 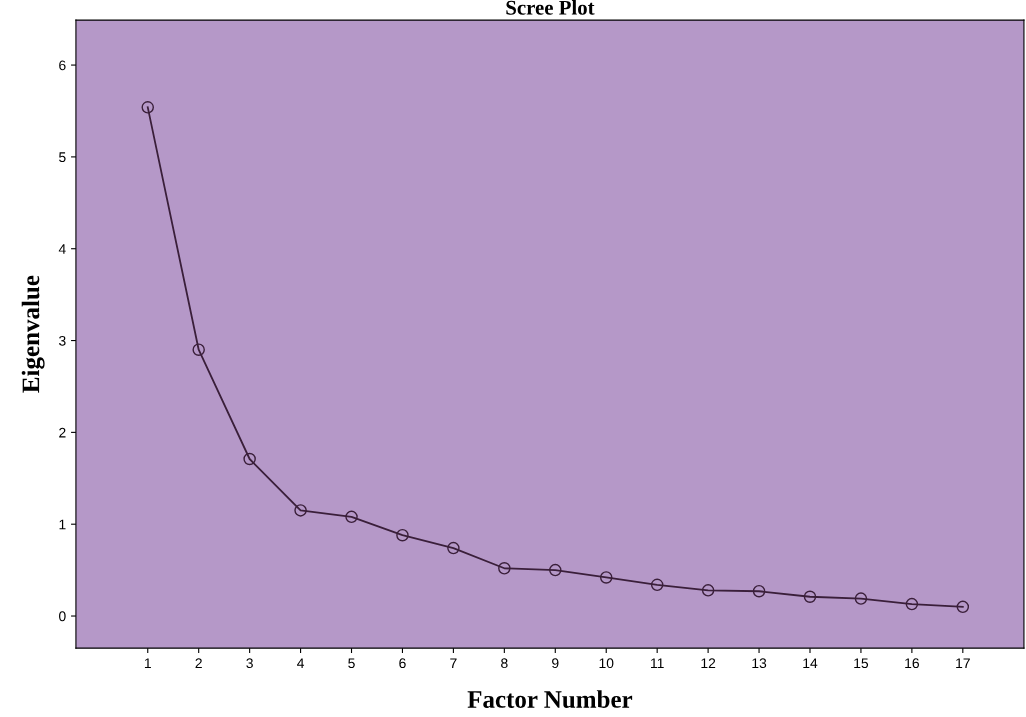 What do you see at coordinates (453, 663) in the screenshot?
I see `x-tick-label: 7` at bounding box center [453, 663].